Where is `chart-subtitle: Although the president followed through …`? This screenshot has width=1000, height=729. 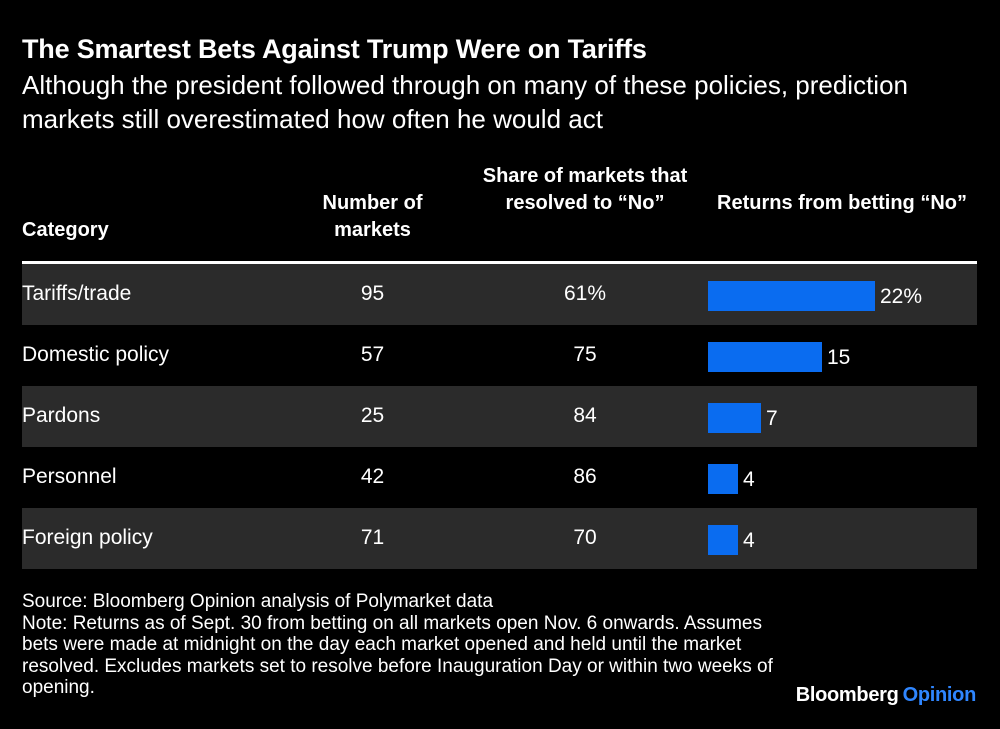 chart-subtitle: Although the president followed through … is located at coordinates (465, 102).